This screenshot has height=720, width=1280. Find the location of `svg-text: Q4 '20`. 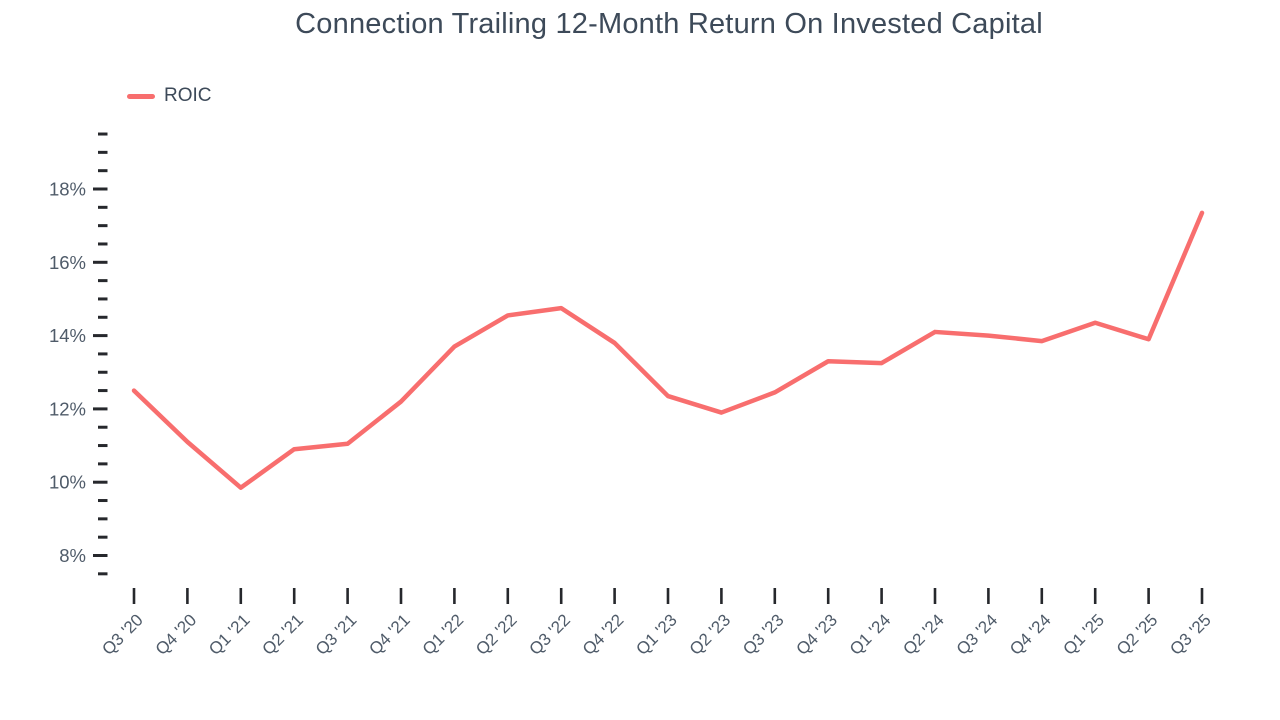

svg-text: Q4 '20 is located at coordinates (176, 634).